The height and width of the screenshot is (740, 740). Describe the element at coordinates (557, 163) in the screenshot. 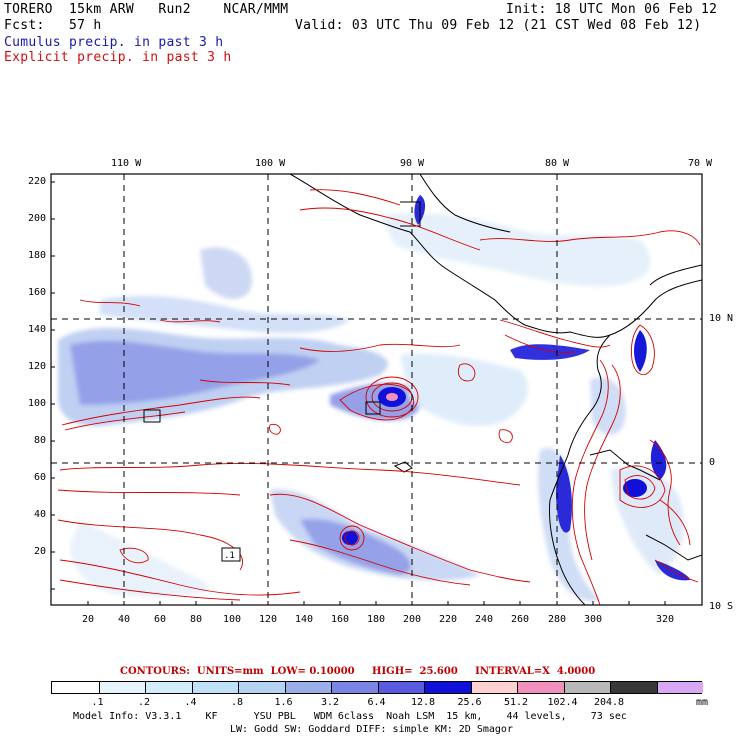

I see `lon-label: 80 W` at that location.